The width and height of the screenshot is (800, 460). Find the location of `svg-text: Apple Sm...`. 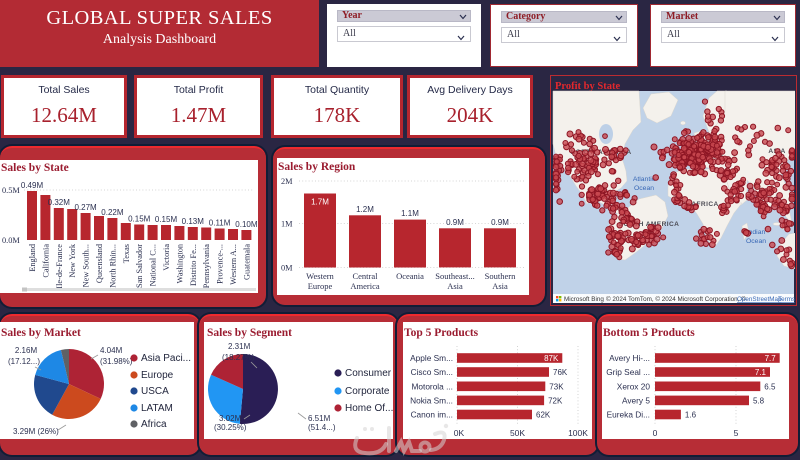

svg-text: Apple Sm... is located at coordinates (431, 358).